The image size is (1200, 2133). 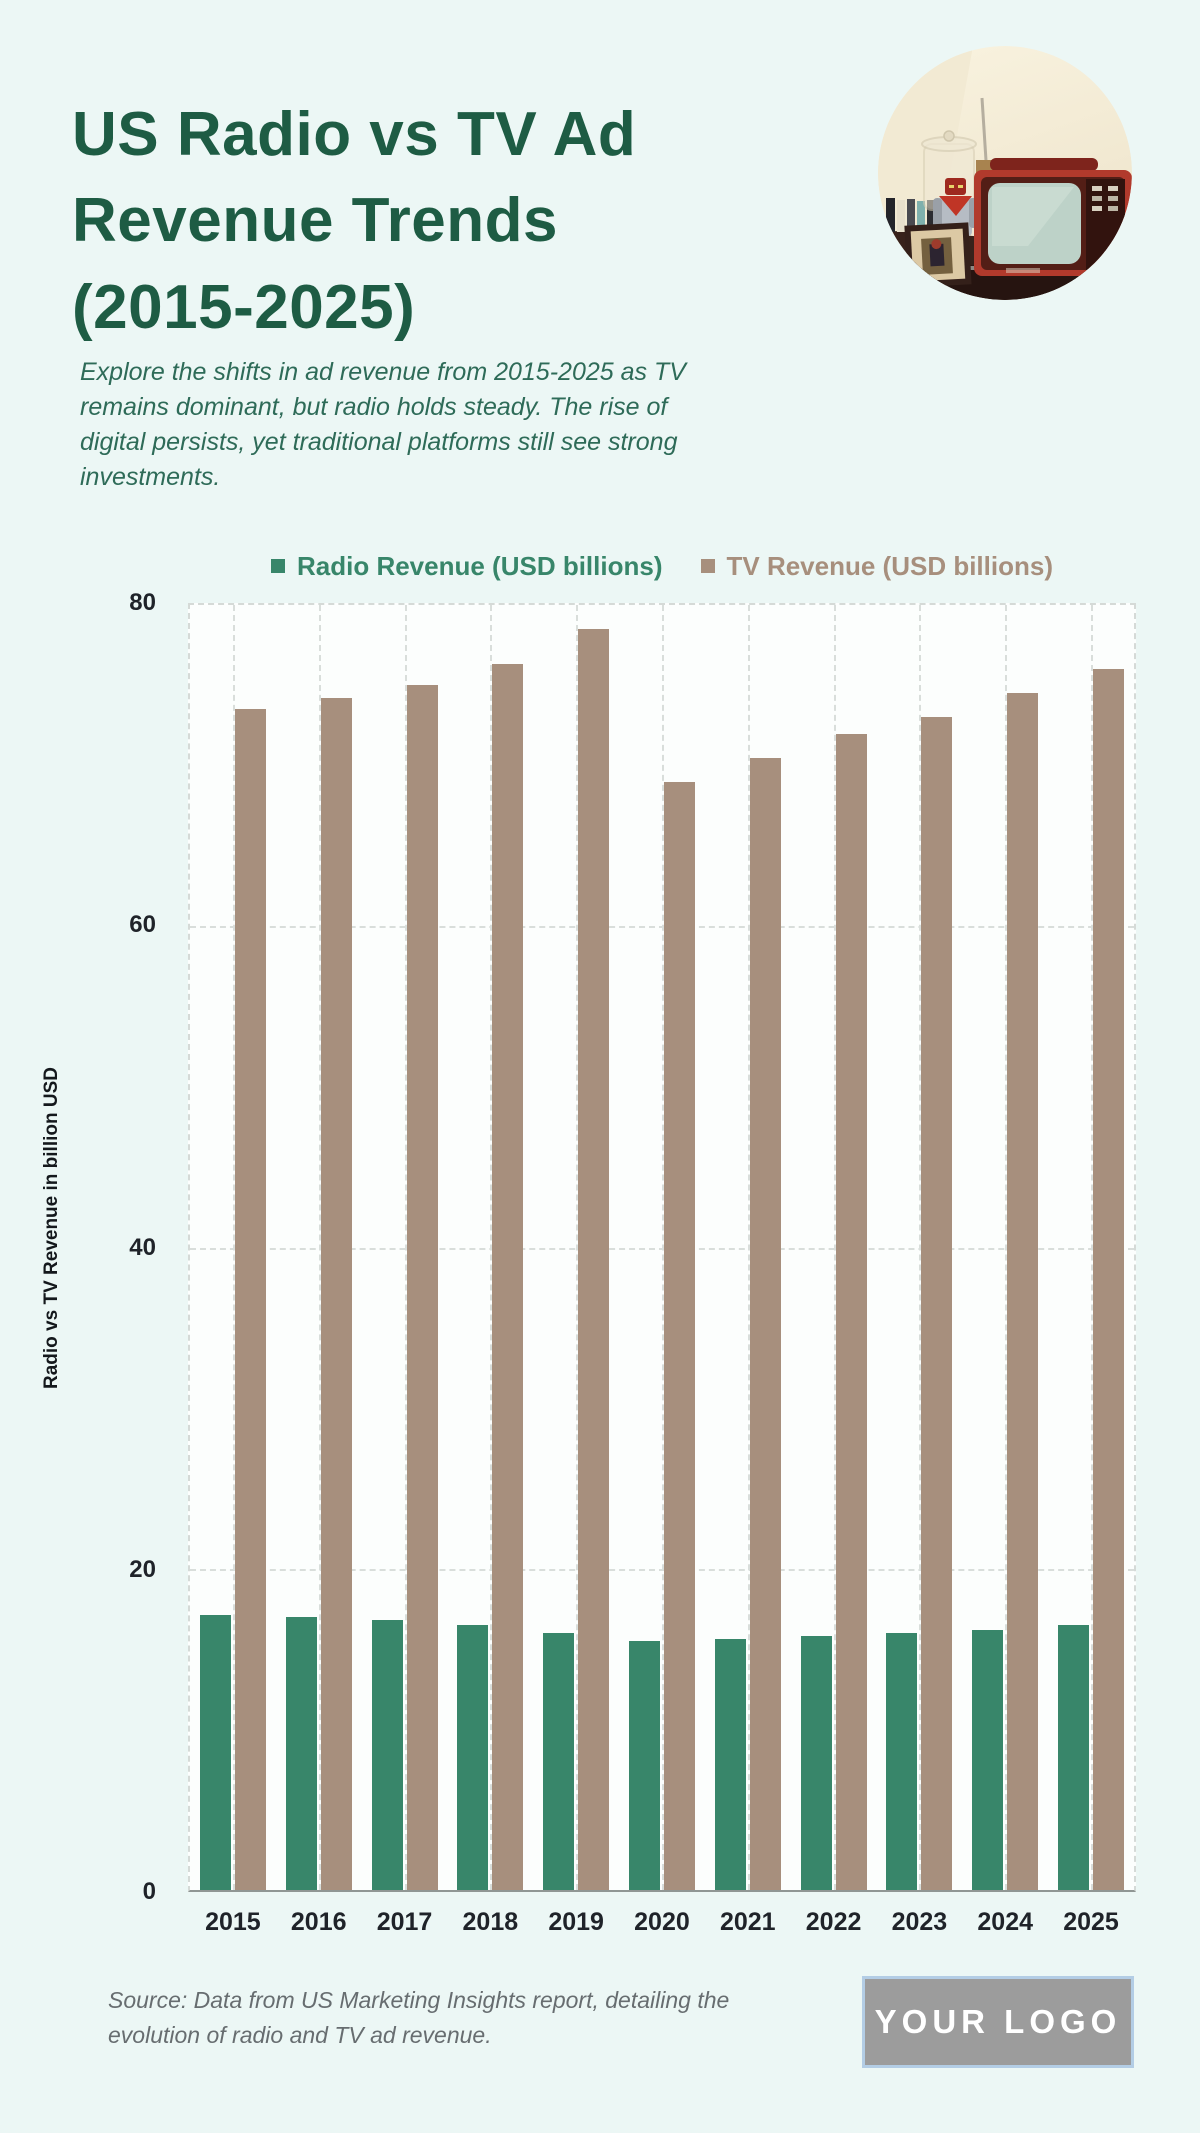 What do you see at coordinates (142, 602) in the screenshot?
I see `y-tick-80: 80` at bounding box center [142, 602].